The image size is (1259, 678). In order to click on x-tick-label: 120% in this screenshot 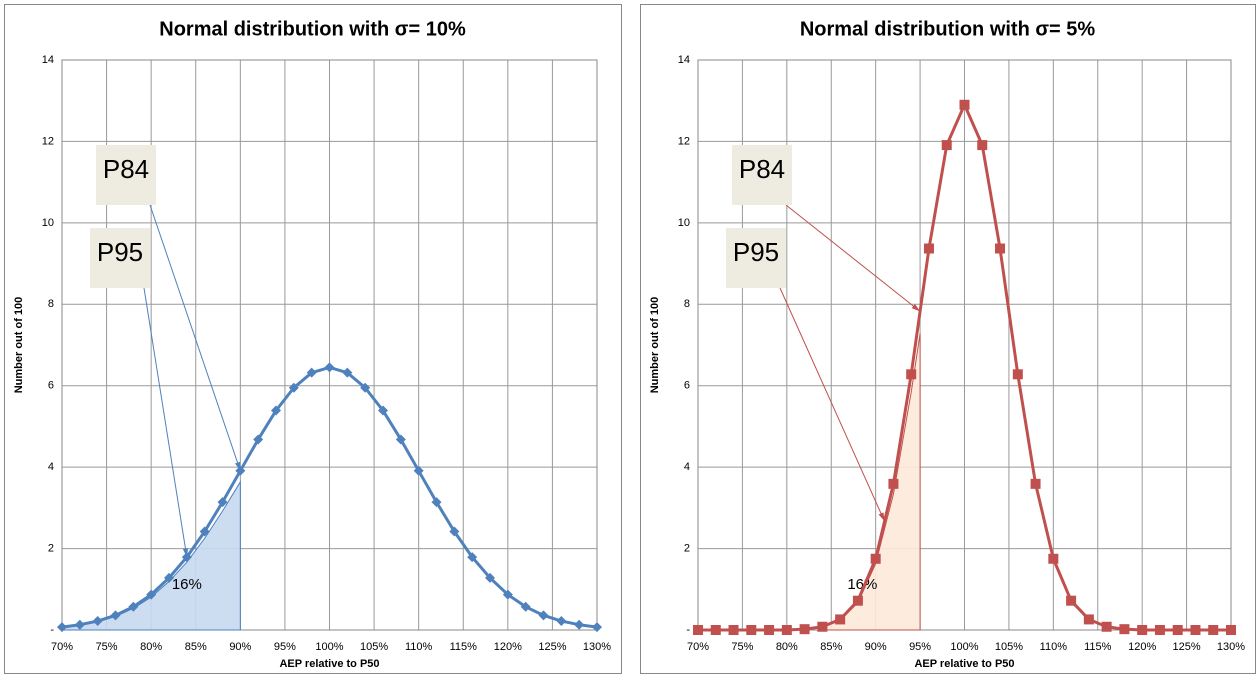, I will do `click(508, 647)`.